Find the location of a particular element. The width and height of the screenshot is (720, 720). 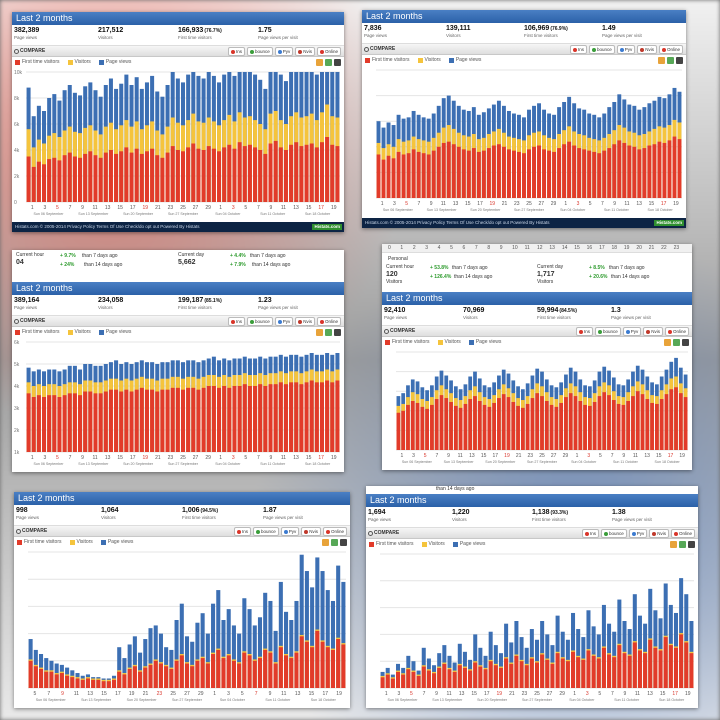

histats-logo: Histats.com is located at coordinates (669, 223).